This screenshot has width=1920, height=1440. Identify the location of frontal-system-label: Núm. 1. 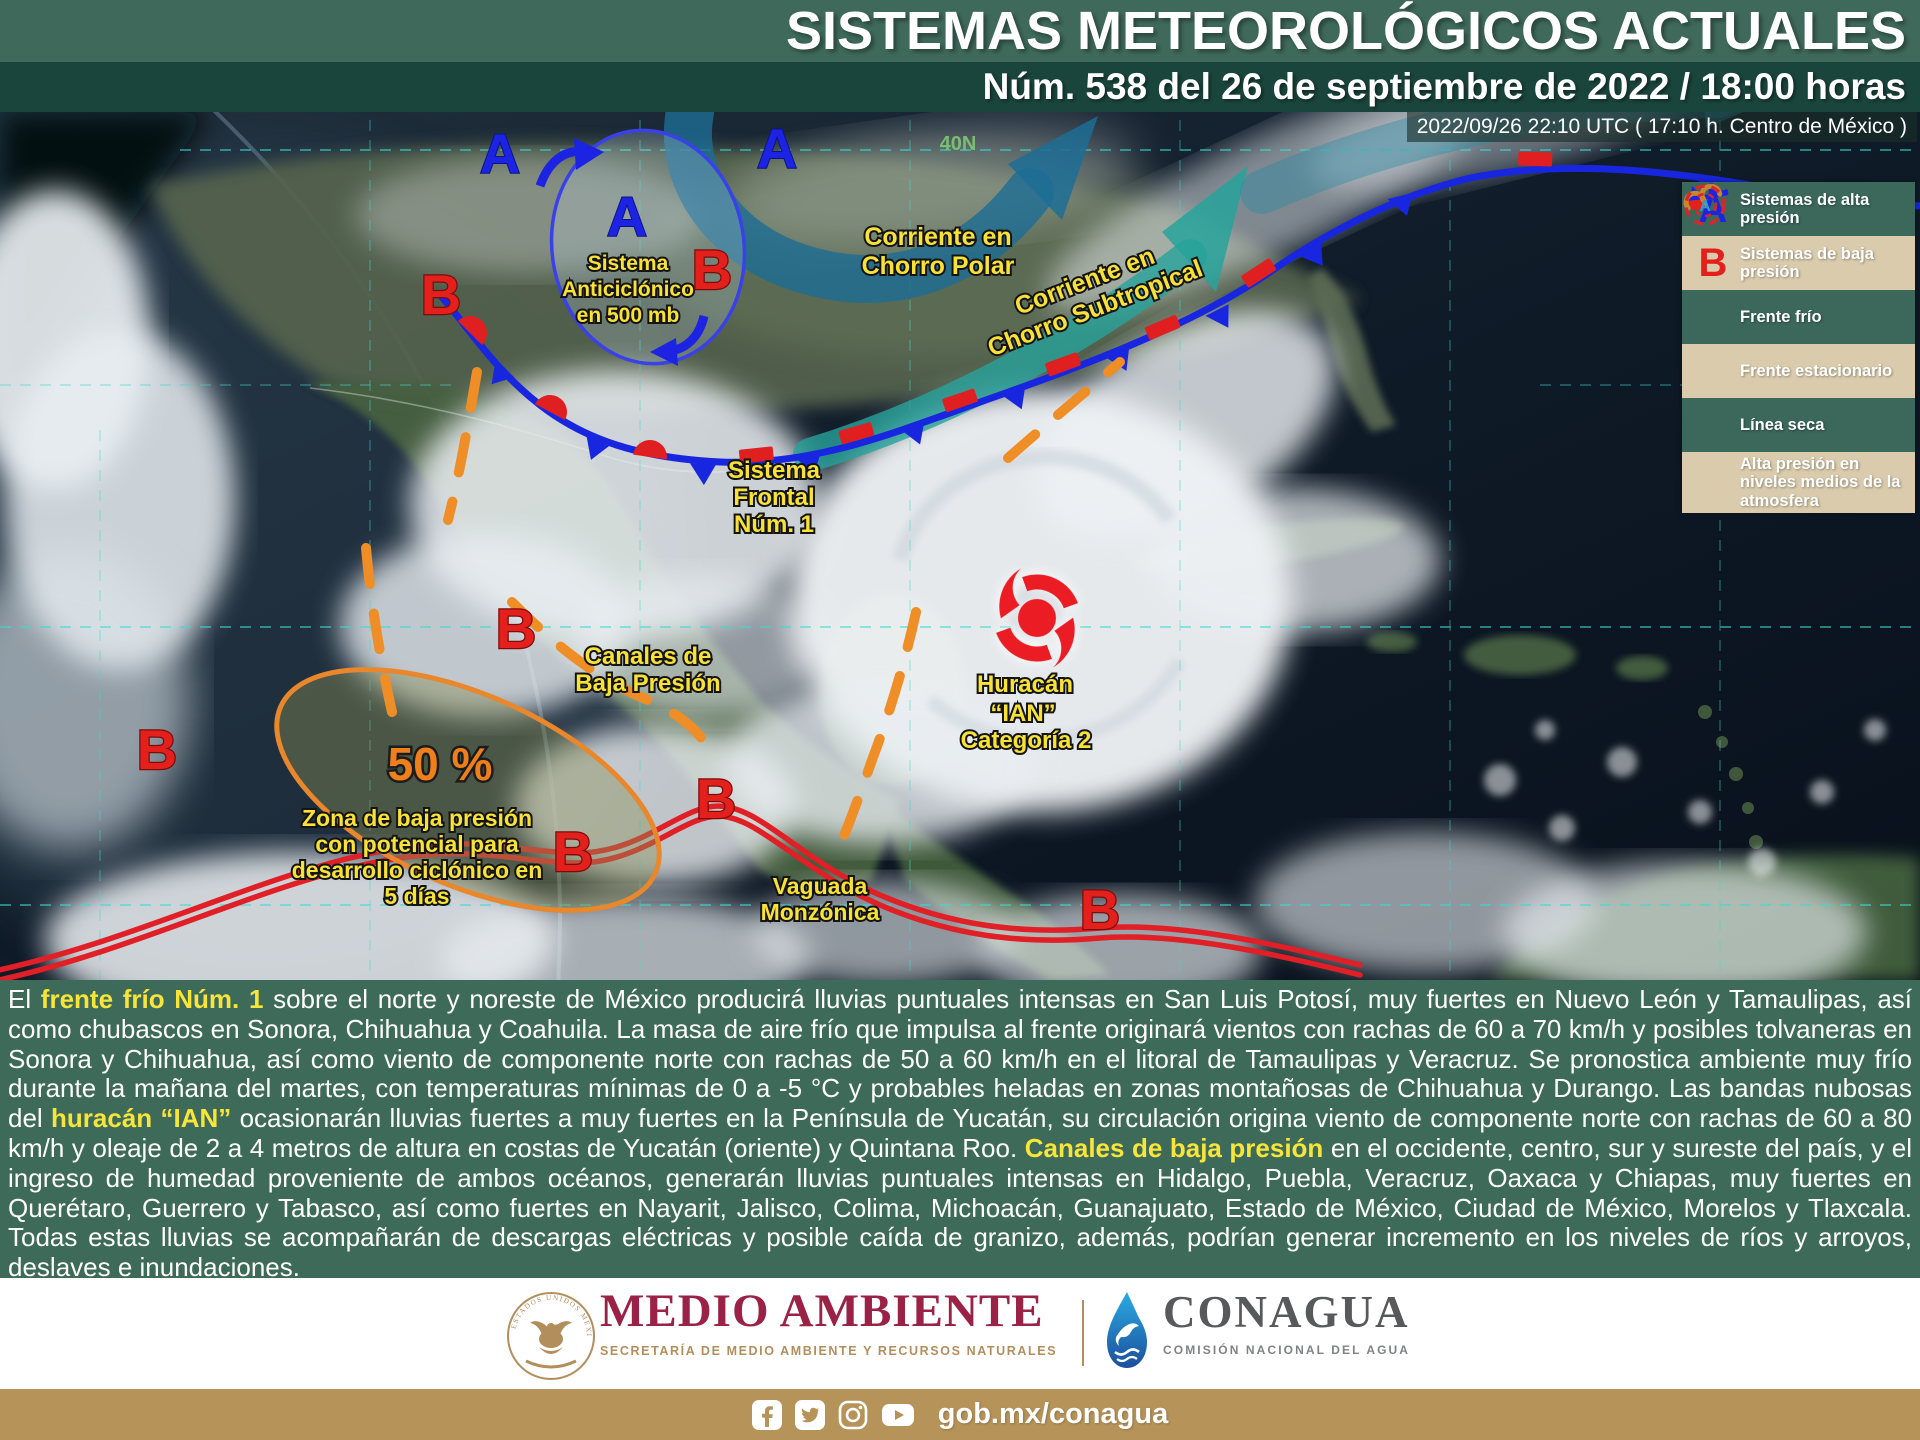
(774, 524).